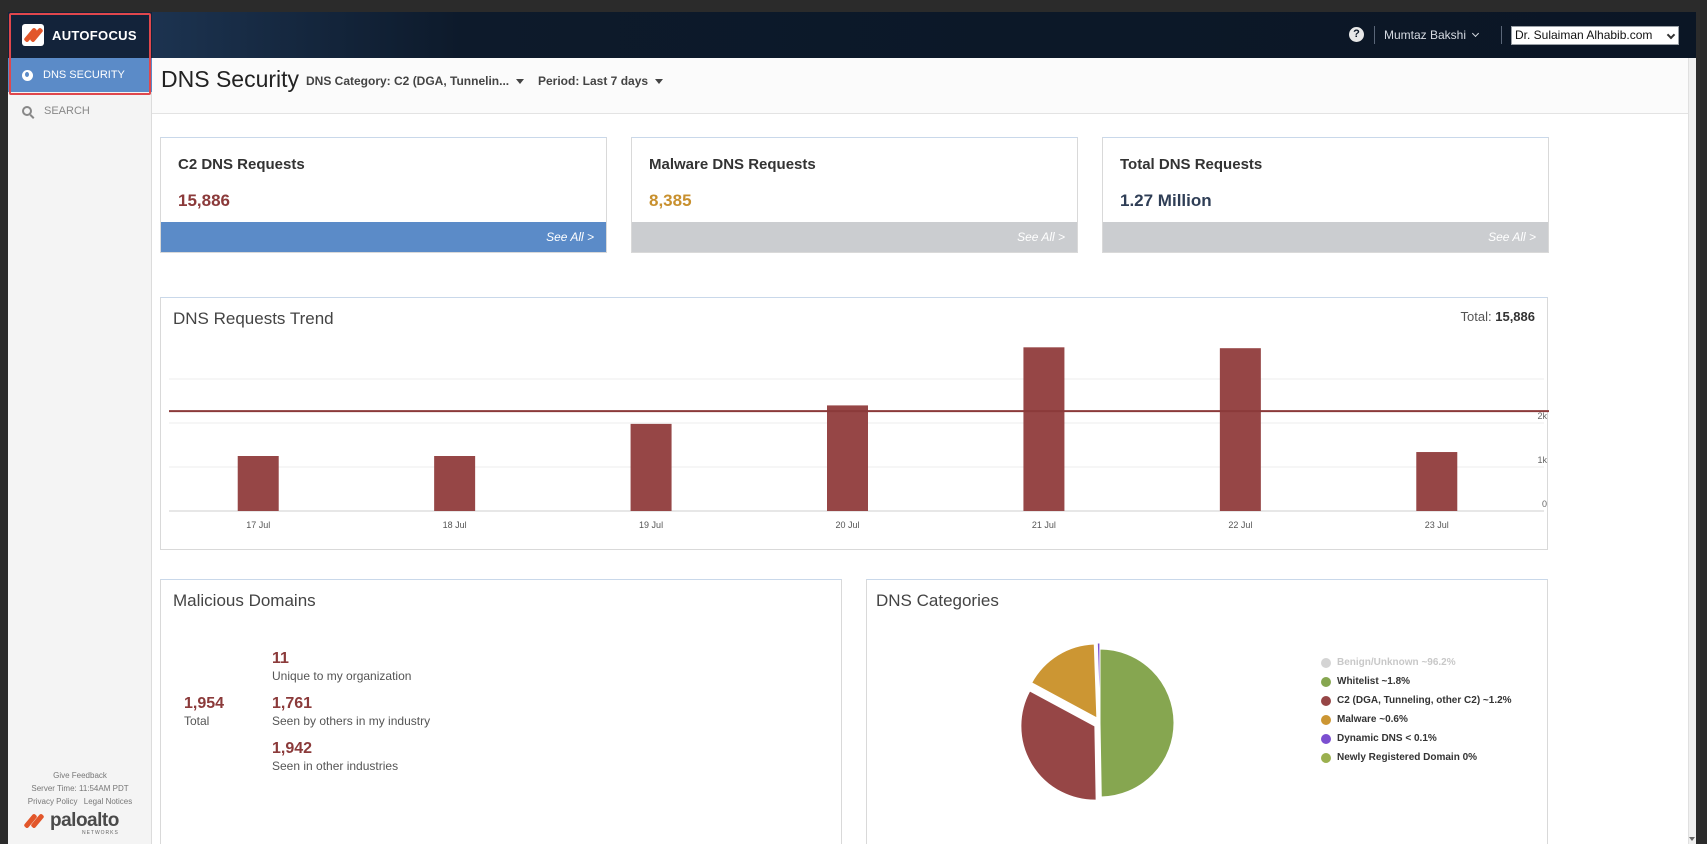  What do you see at coordinates (601, 81) in the screenshot?
I see `period-filter: Period: Last 7 days` at bounding box center [601, 81].